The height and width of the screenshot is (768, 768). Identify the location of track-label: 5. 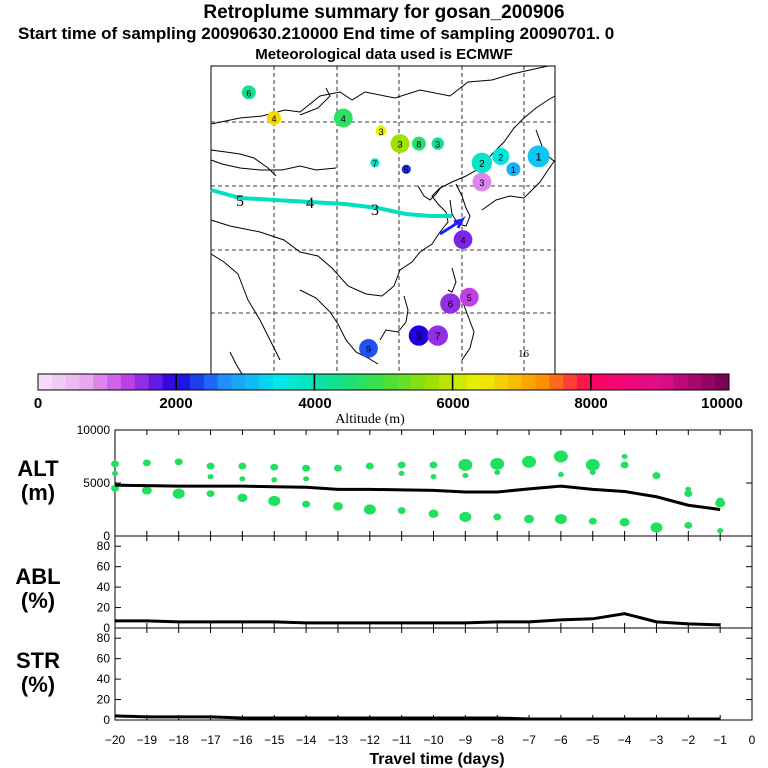
(240, 201).